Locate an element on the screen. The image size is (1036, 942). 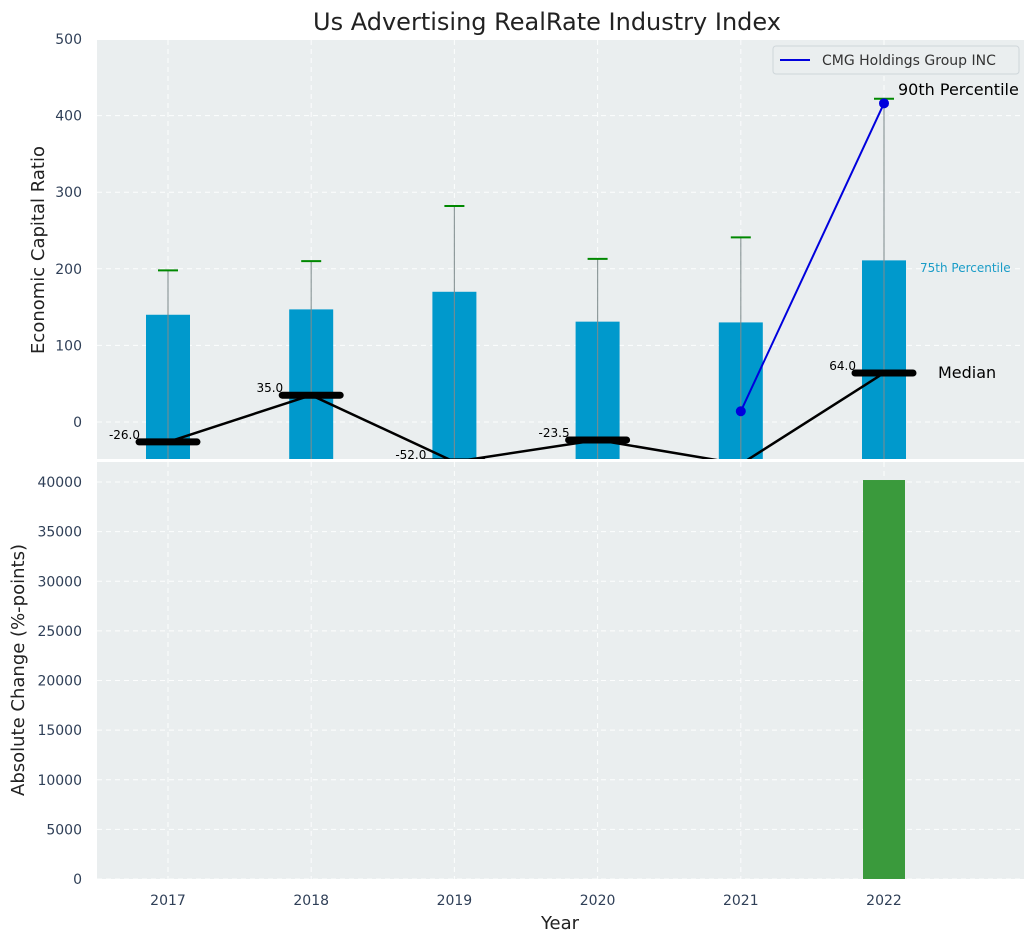
top-median-line: -26.0 35.0 -52.0 -23.5 64.0 is located at coordinates (513, 410).